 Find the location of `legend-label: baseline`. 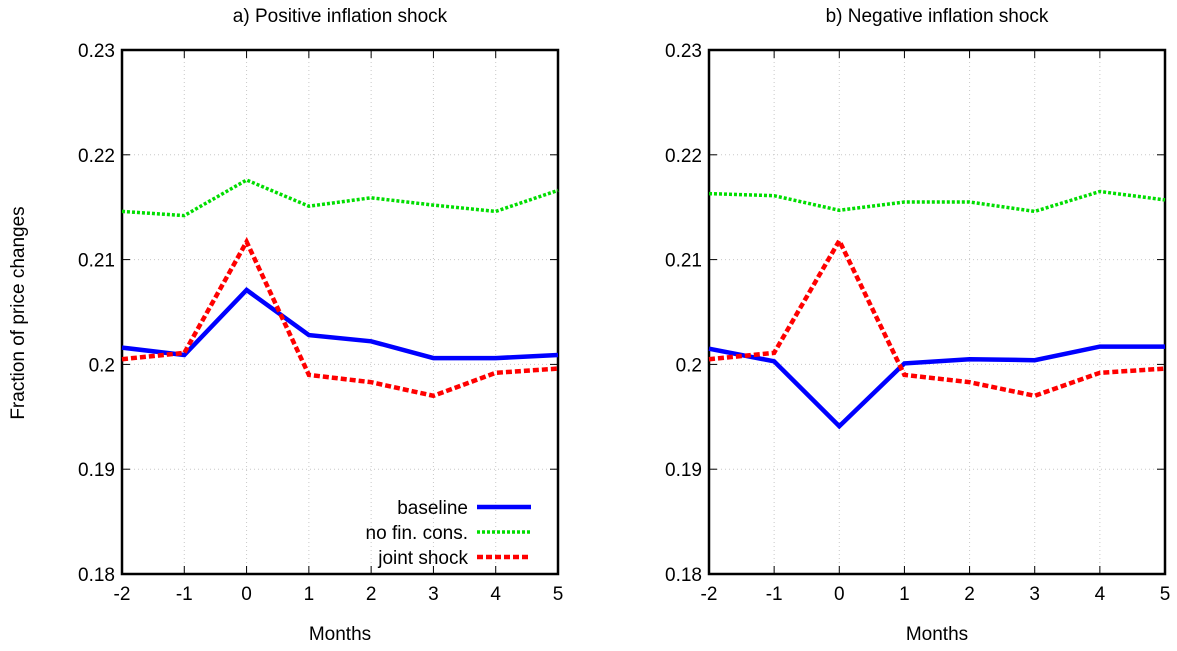

legend-label: baseline is located at coordinates (432, 508).